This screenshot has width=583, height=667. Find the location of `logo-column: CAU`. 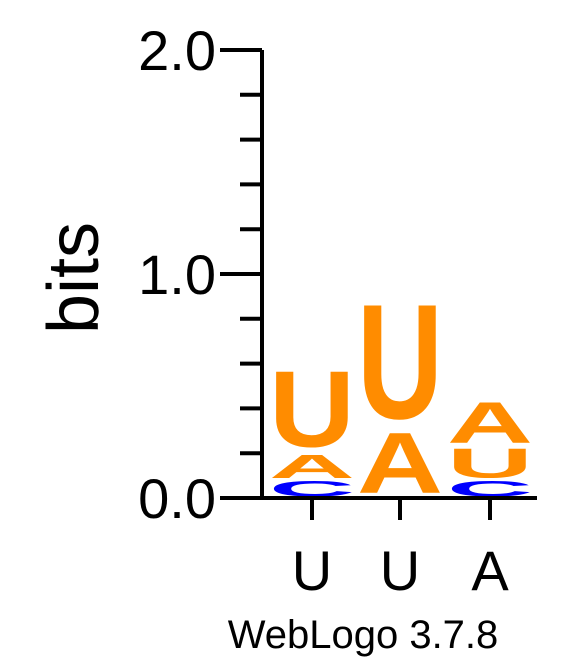

logo-column: CAU is located at coordinates (312, 425).